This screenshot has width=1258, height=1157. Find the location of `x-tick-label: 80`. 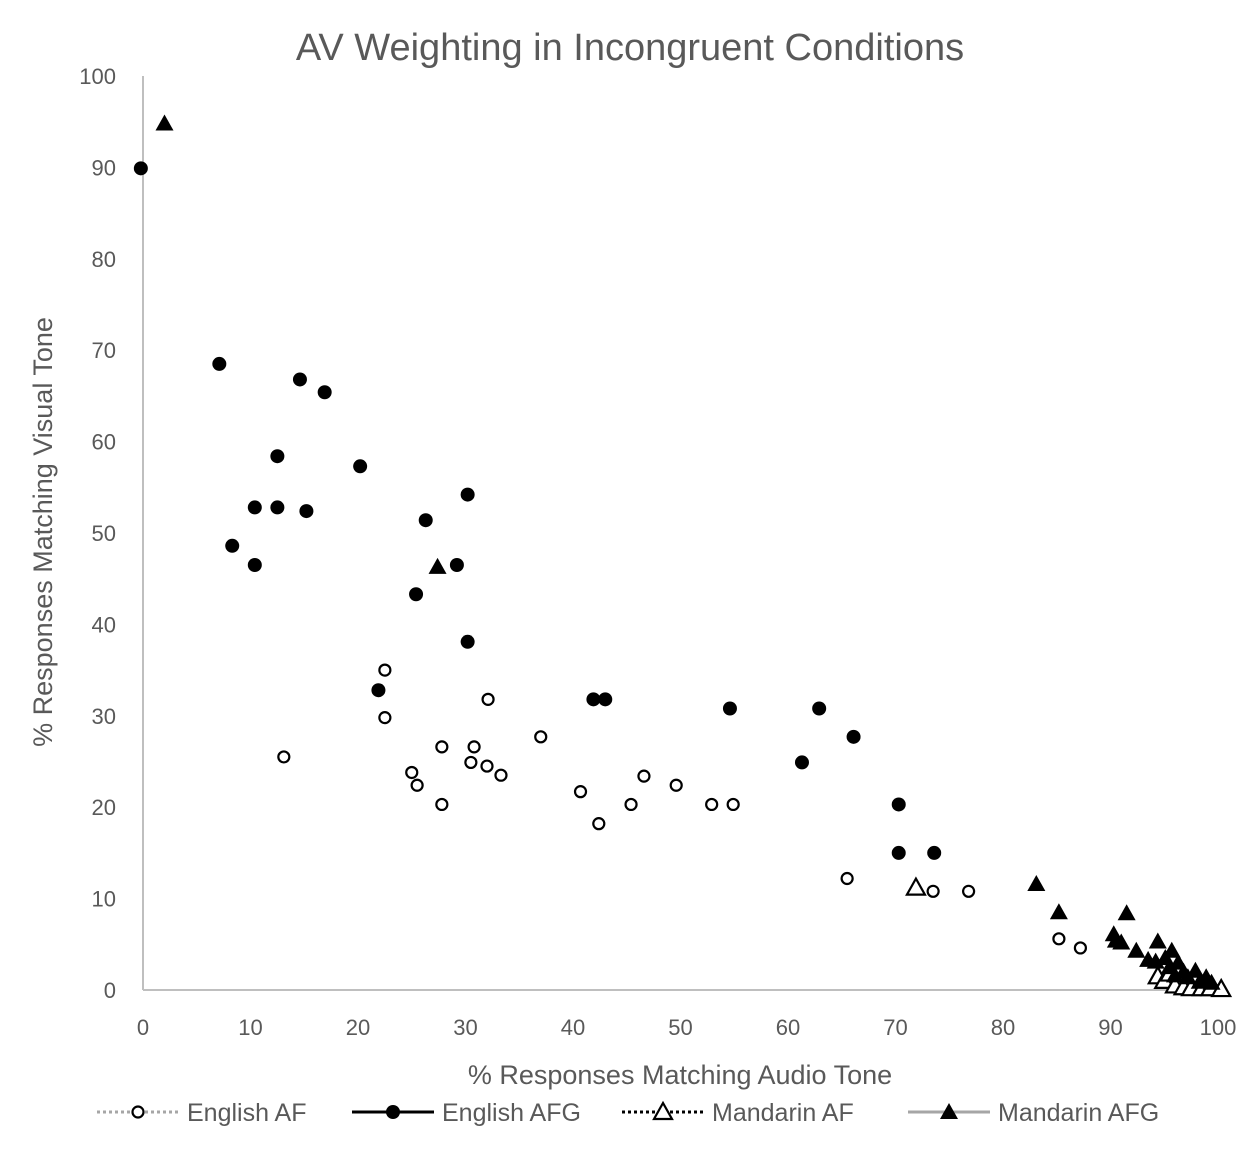

x-tick-label: 80 is located at coordinates (1003, 1027).